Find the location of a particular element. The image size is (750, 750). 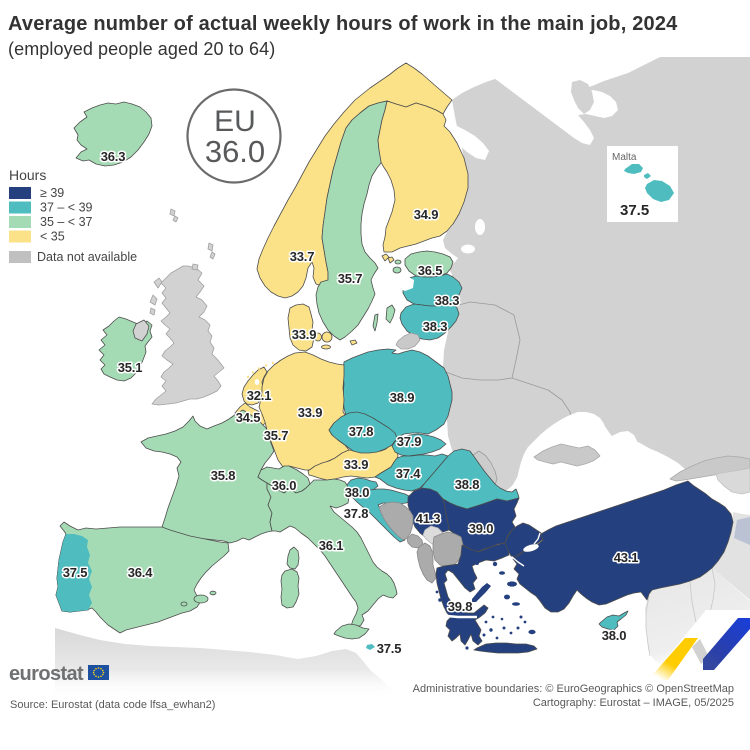

svg-text: 37.4 is located at coordinates (408, 473).